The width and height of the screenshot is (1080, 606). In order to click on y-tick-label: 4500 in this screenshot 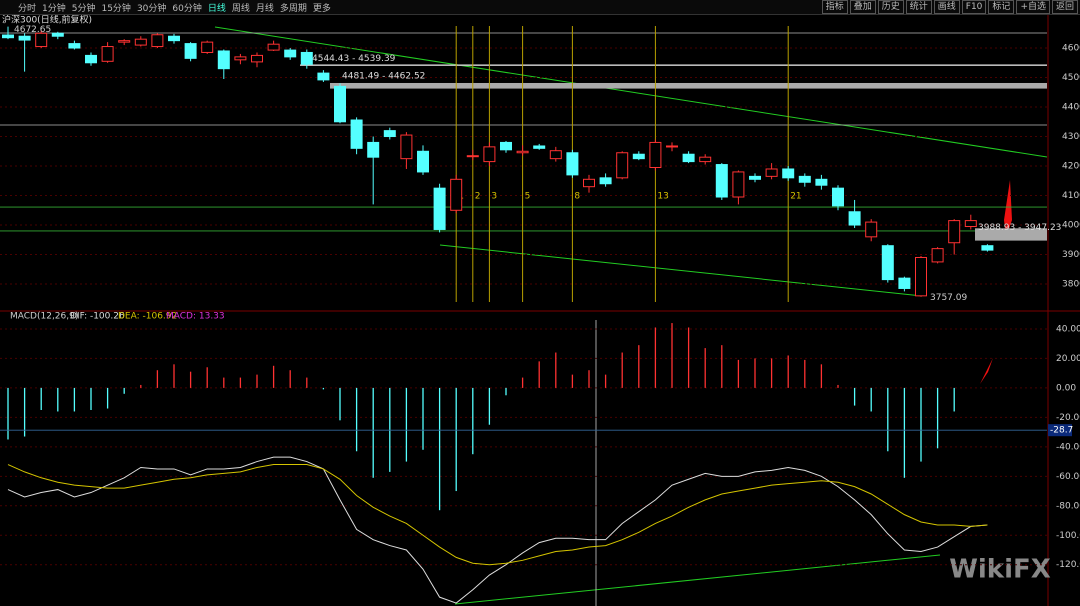, I will do `click(1071, 78)`.